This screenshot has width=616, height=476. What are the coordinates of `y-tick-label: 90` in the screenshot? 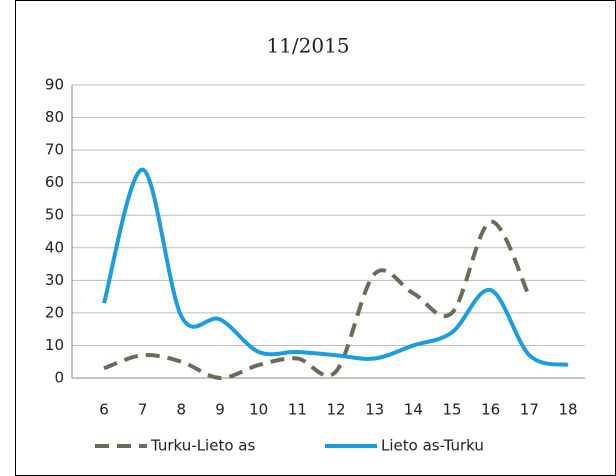 It's located at (54, 85).